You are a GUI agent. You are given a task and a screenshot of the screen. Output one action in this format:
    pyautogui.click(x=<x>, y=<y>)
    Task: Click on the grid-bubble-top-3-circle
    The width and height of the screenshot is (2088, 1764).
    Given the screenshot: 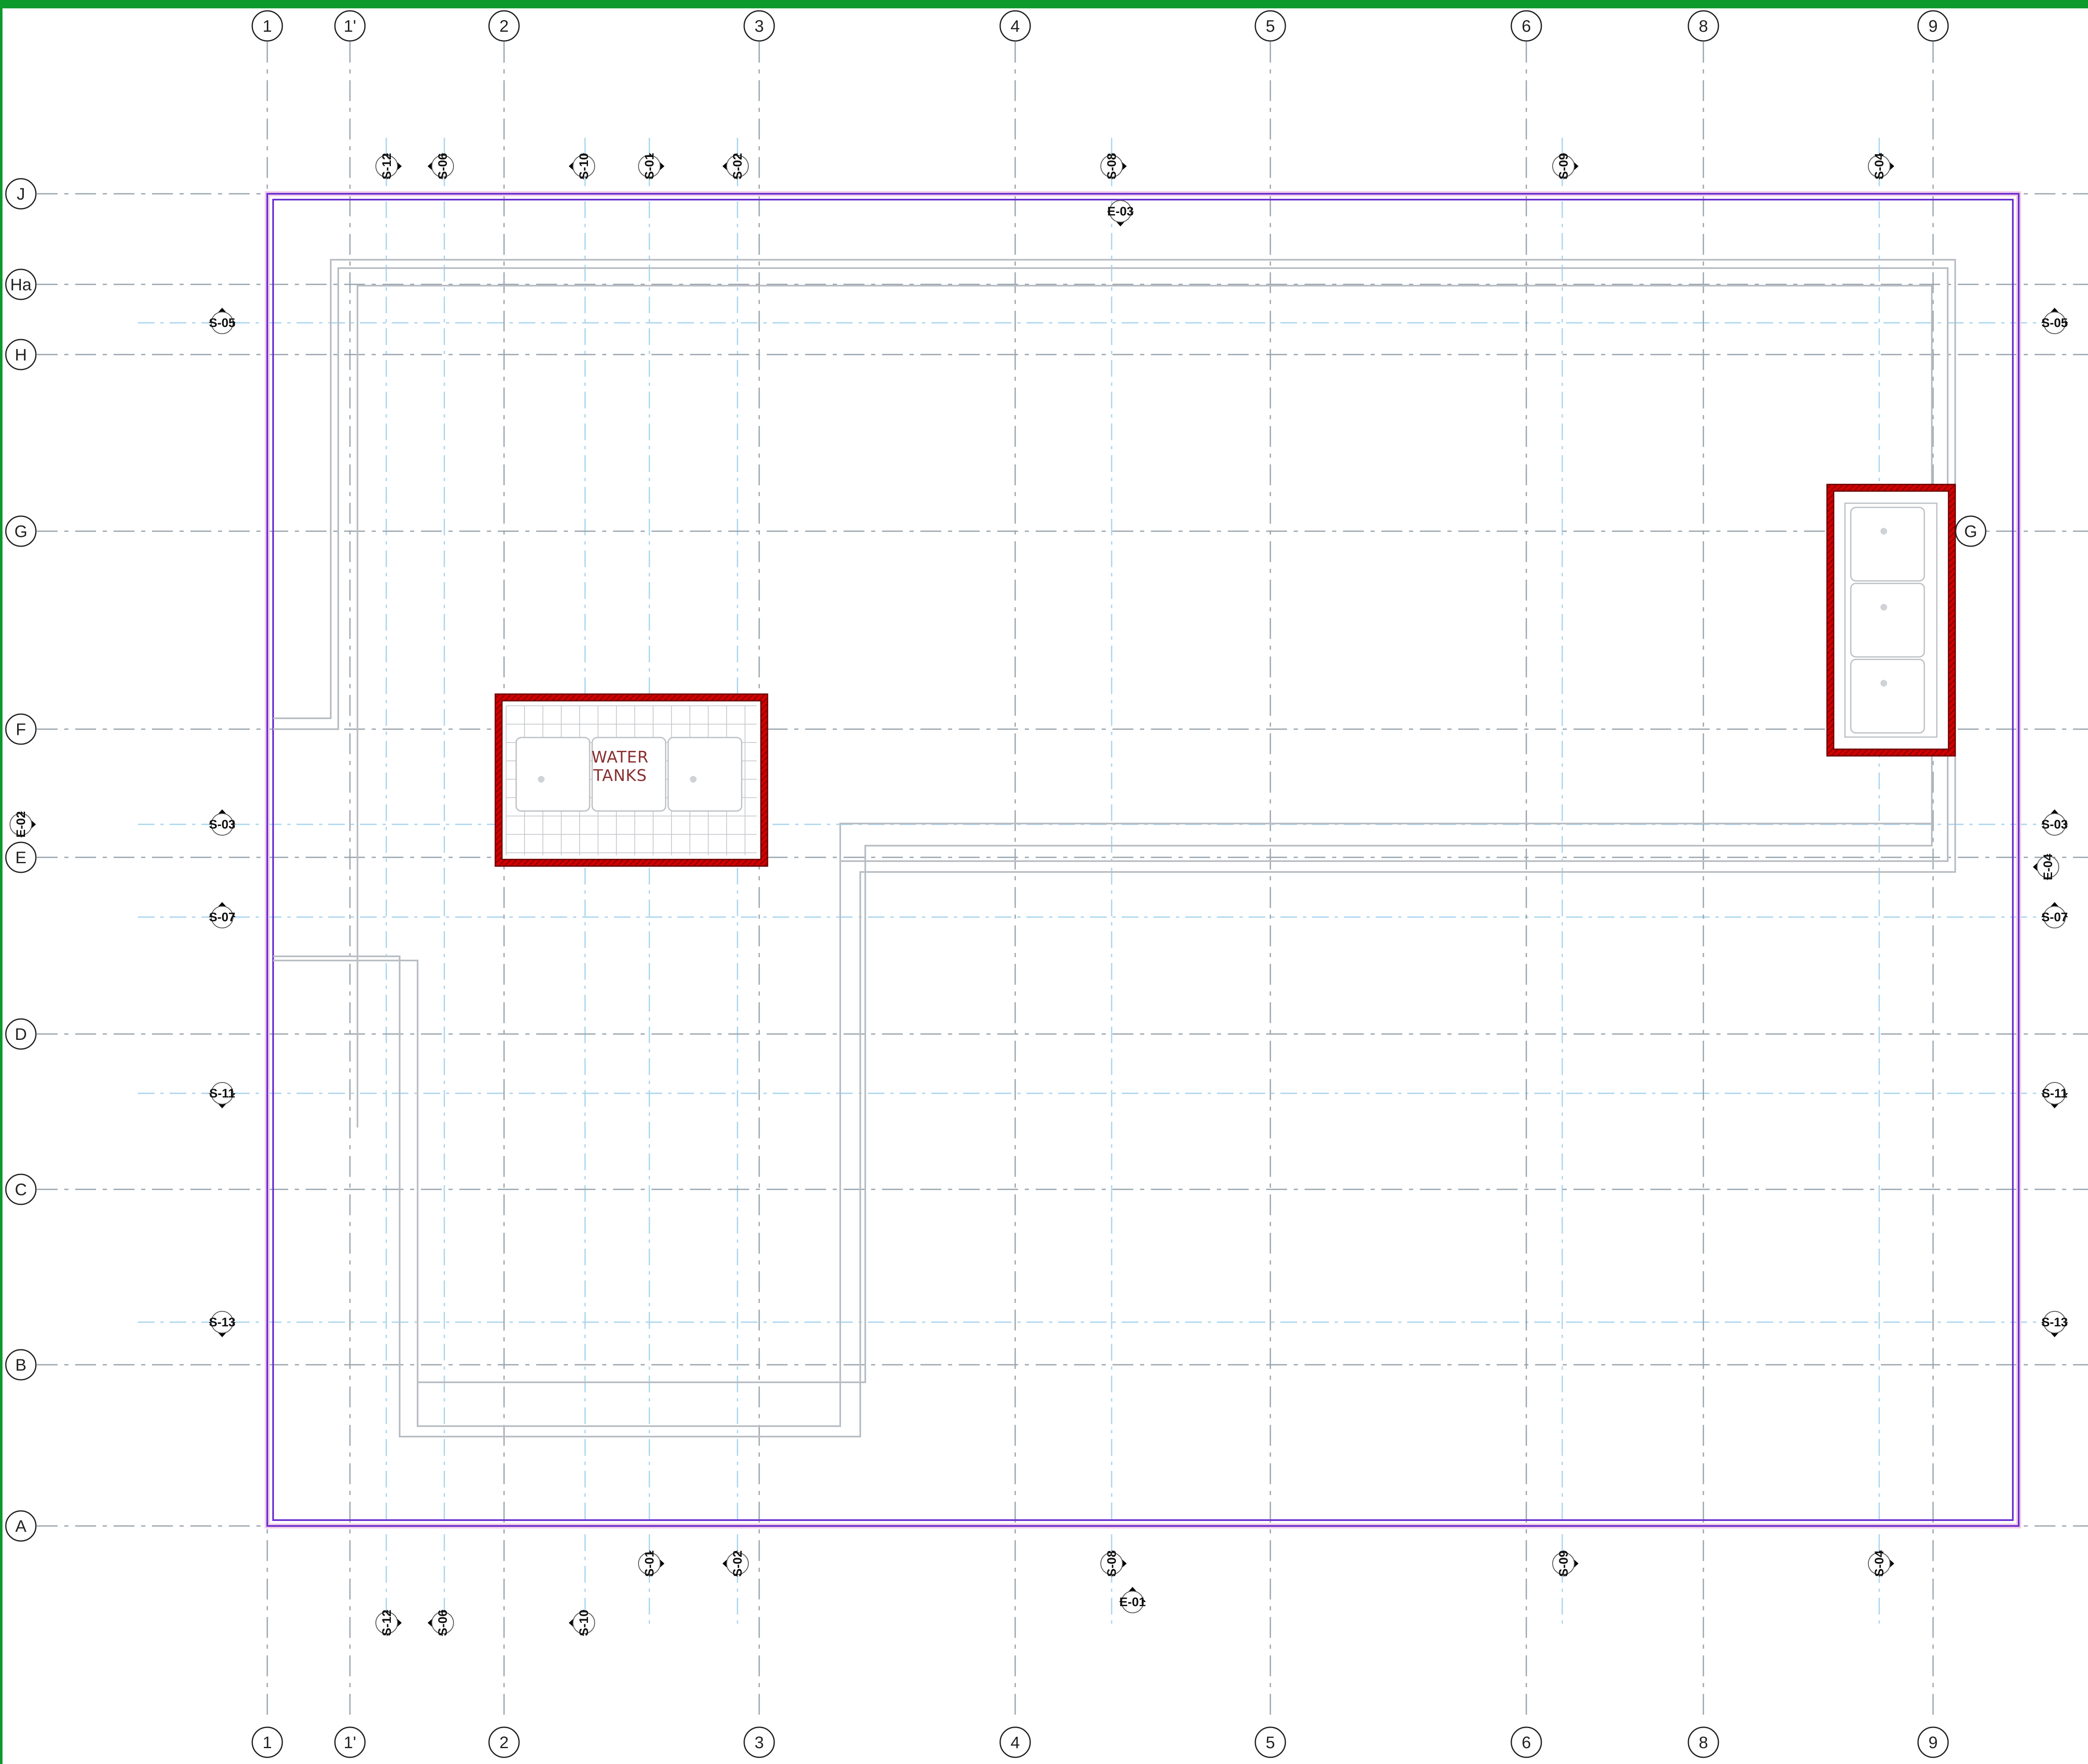 What is the action you would take?
    pyautogui.click(x=759, y=26)
    